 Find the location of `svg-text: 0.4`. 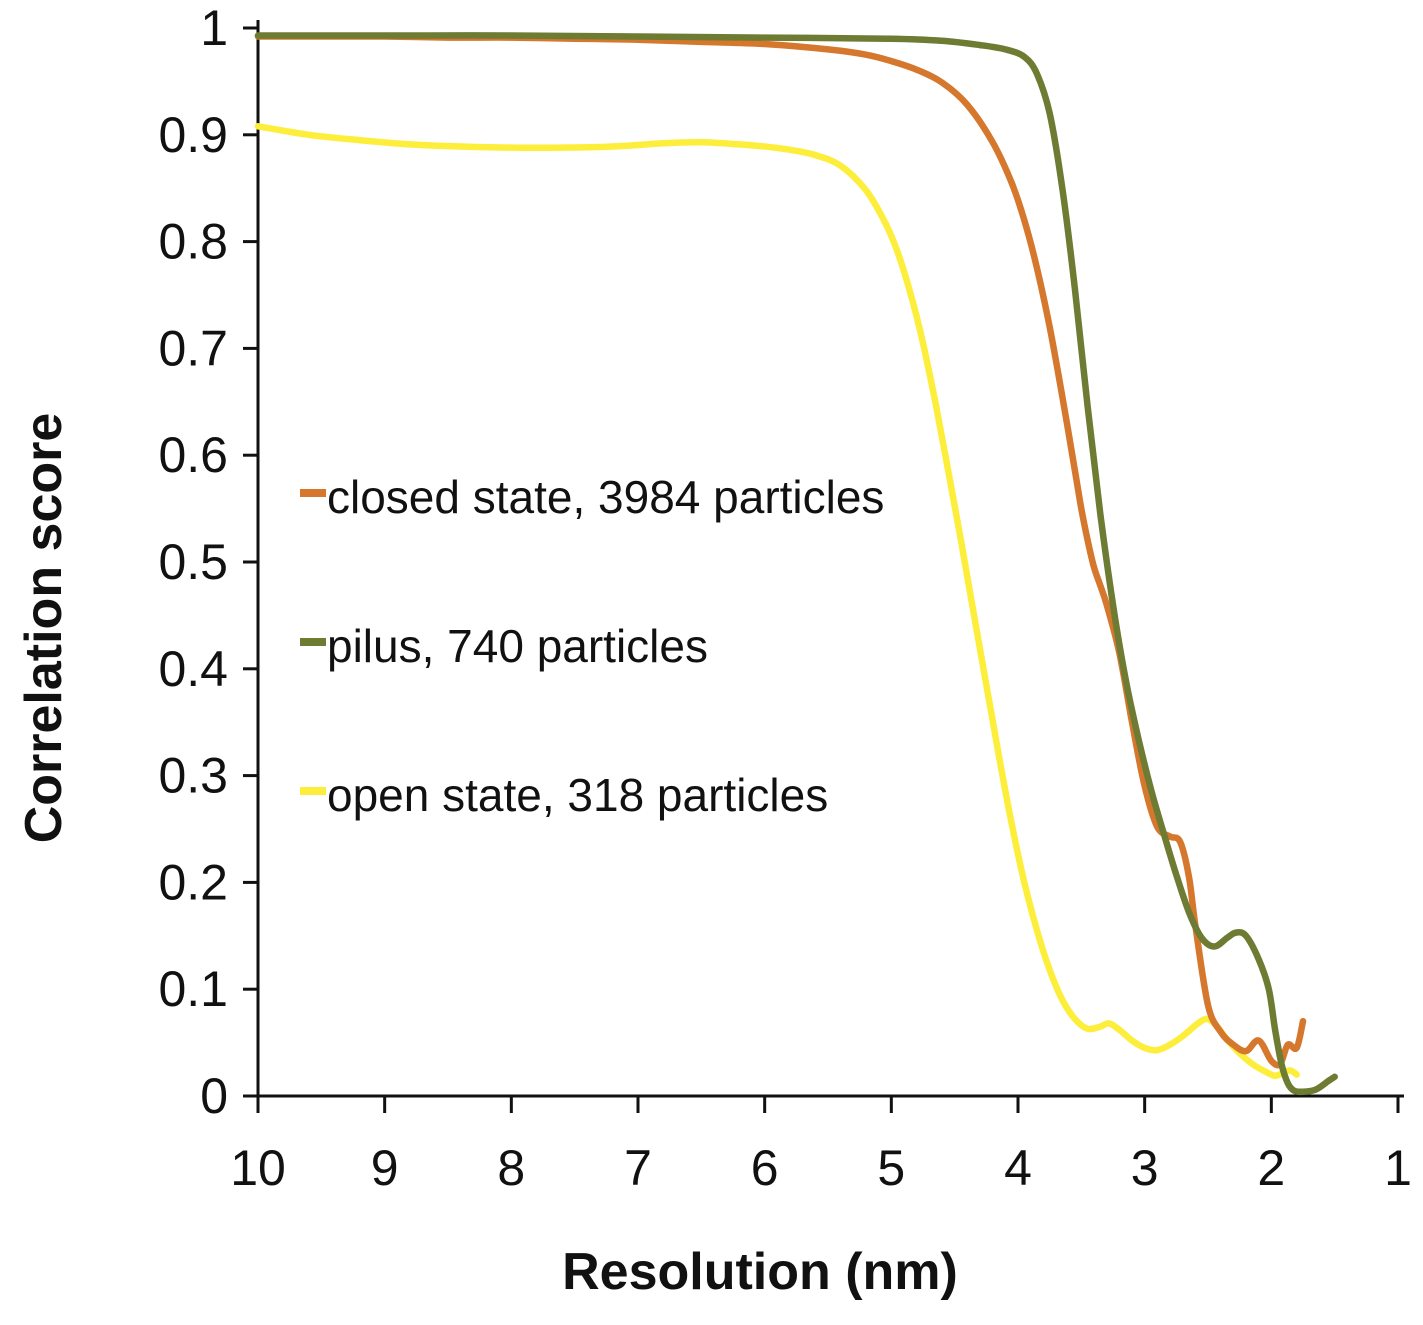

svg-text: 0.4 is located at coordinates (193, 669).